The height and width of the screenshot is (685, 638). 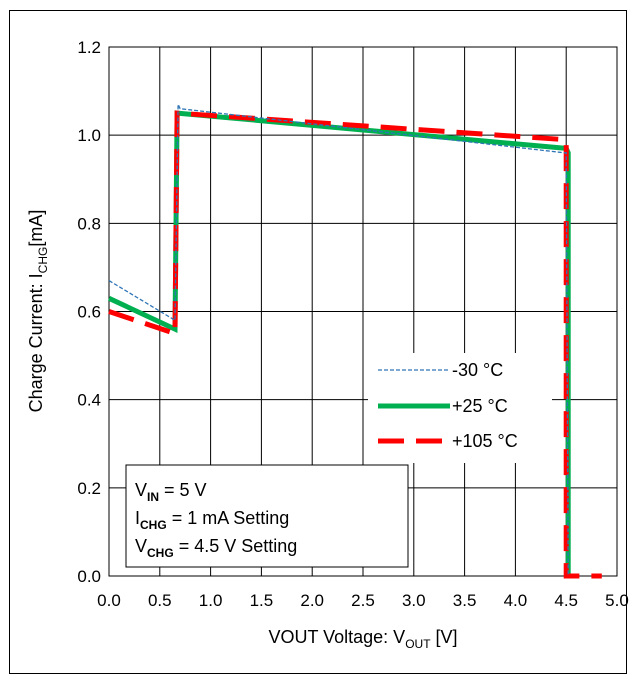 I want to click on condition-line-vchg: VCHG = 4.5 V Setting, so click(x=216, y=548).